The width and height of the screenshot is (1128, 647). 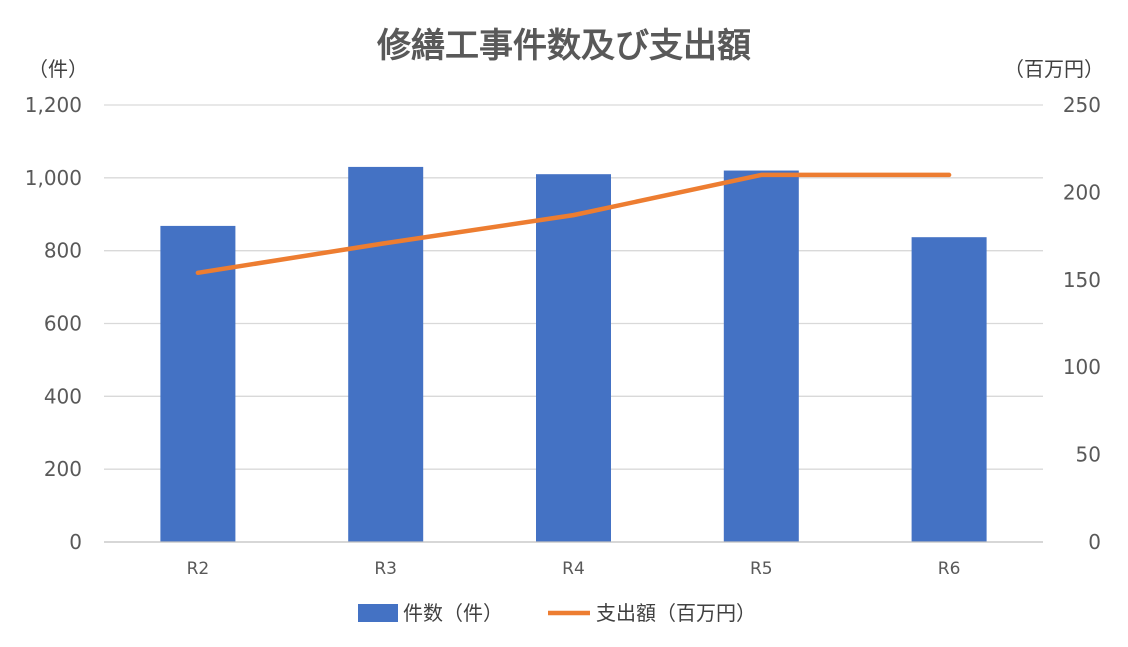 What do you see at coordinates (1082, 280) in the screenshot?
I see `right-tick-label: 150` at bounding box center [1082, 280].